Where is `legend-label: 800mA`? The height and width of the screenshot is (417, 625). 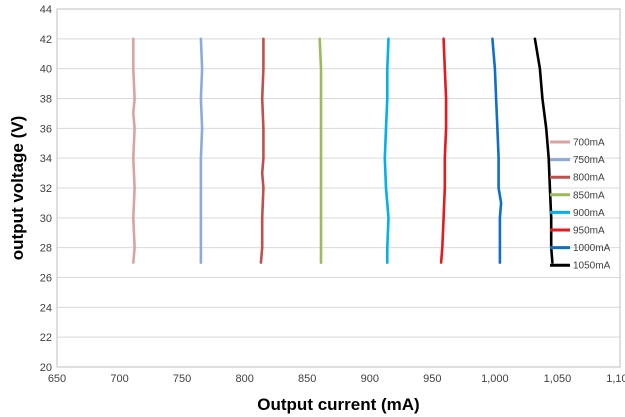
legend-label: 800mA is located at coordinates (589, 178).